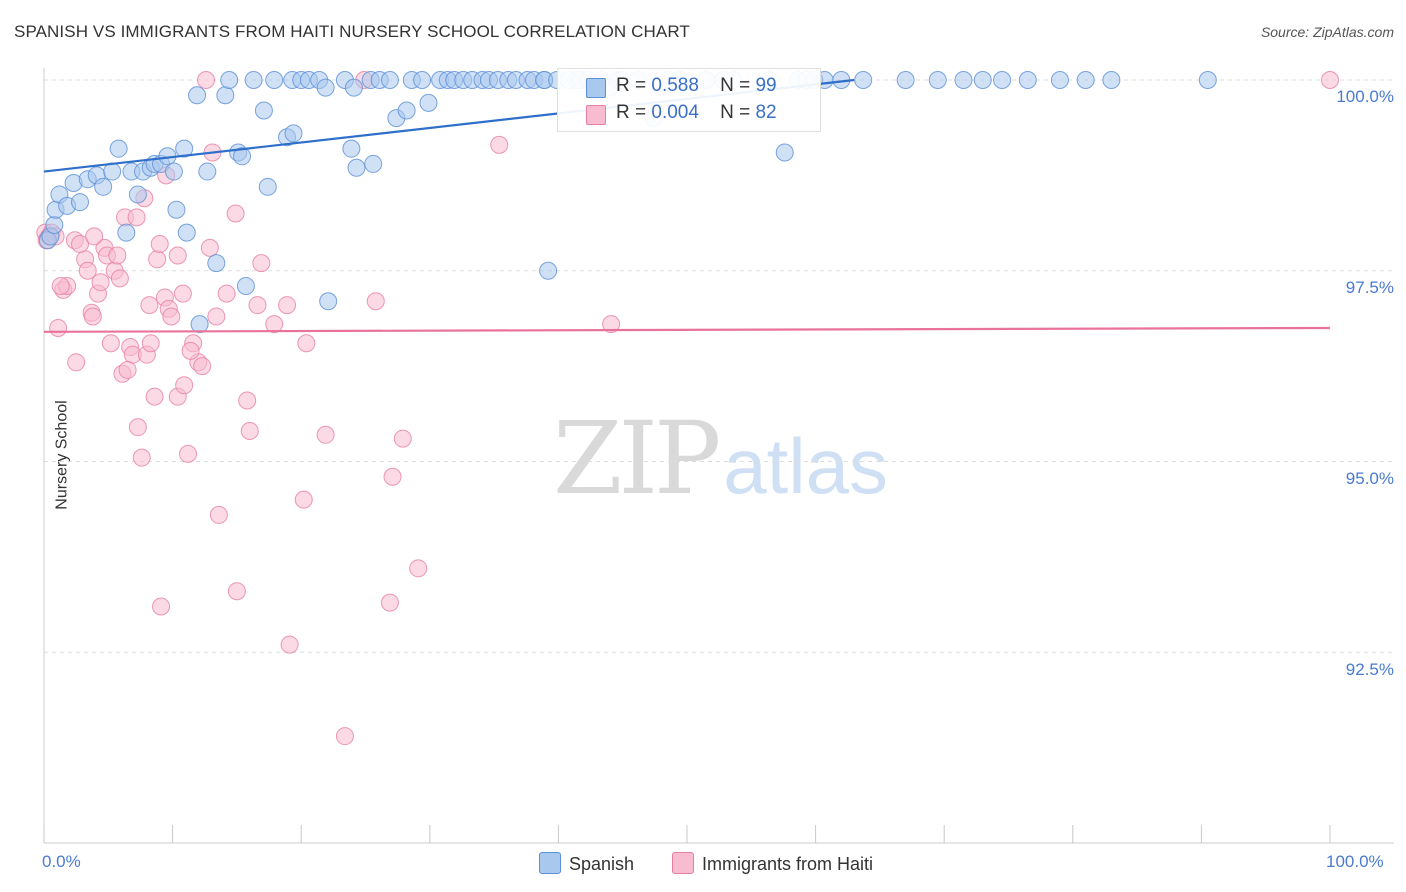 The height and width of the screenshot is (892, 1406). What do you see at coordinates (1355, 861) in the screenshot?
I see `x-tick-label-max: 100.0%` at bounding box center [1355, 861].